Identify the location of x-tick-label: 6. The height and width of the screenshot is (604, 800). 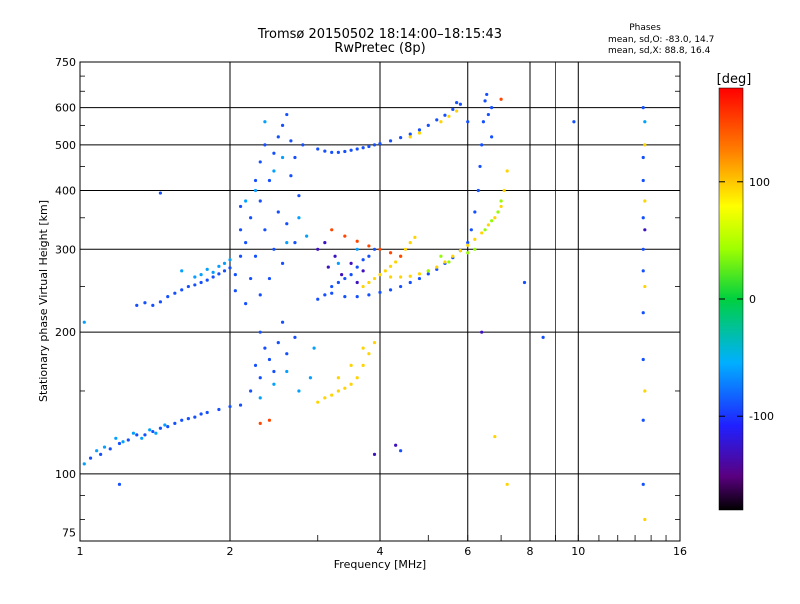
(467, 551).